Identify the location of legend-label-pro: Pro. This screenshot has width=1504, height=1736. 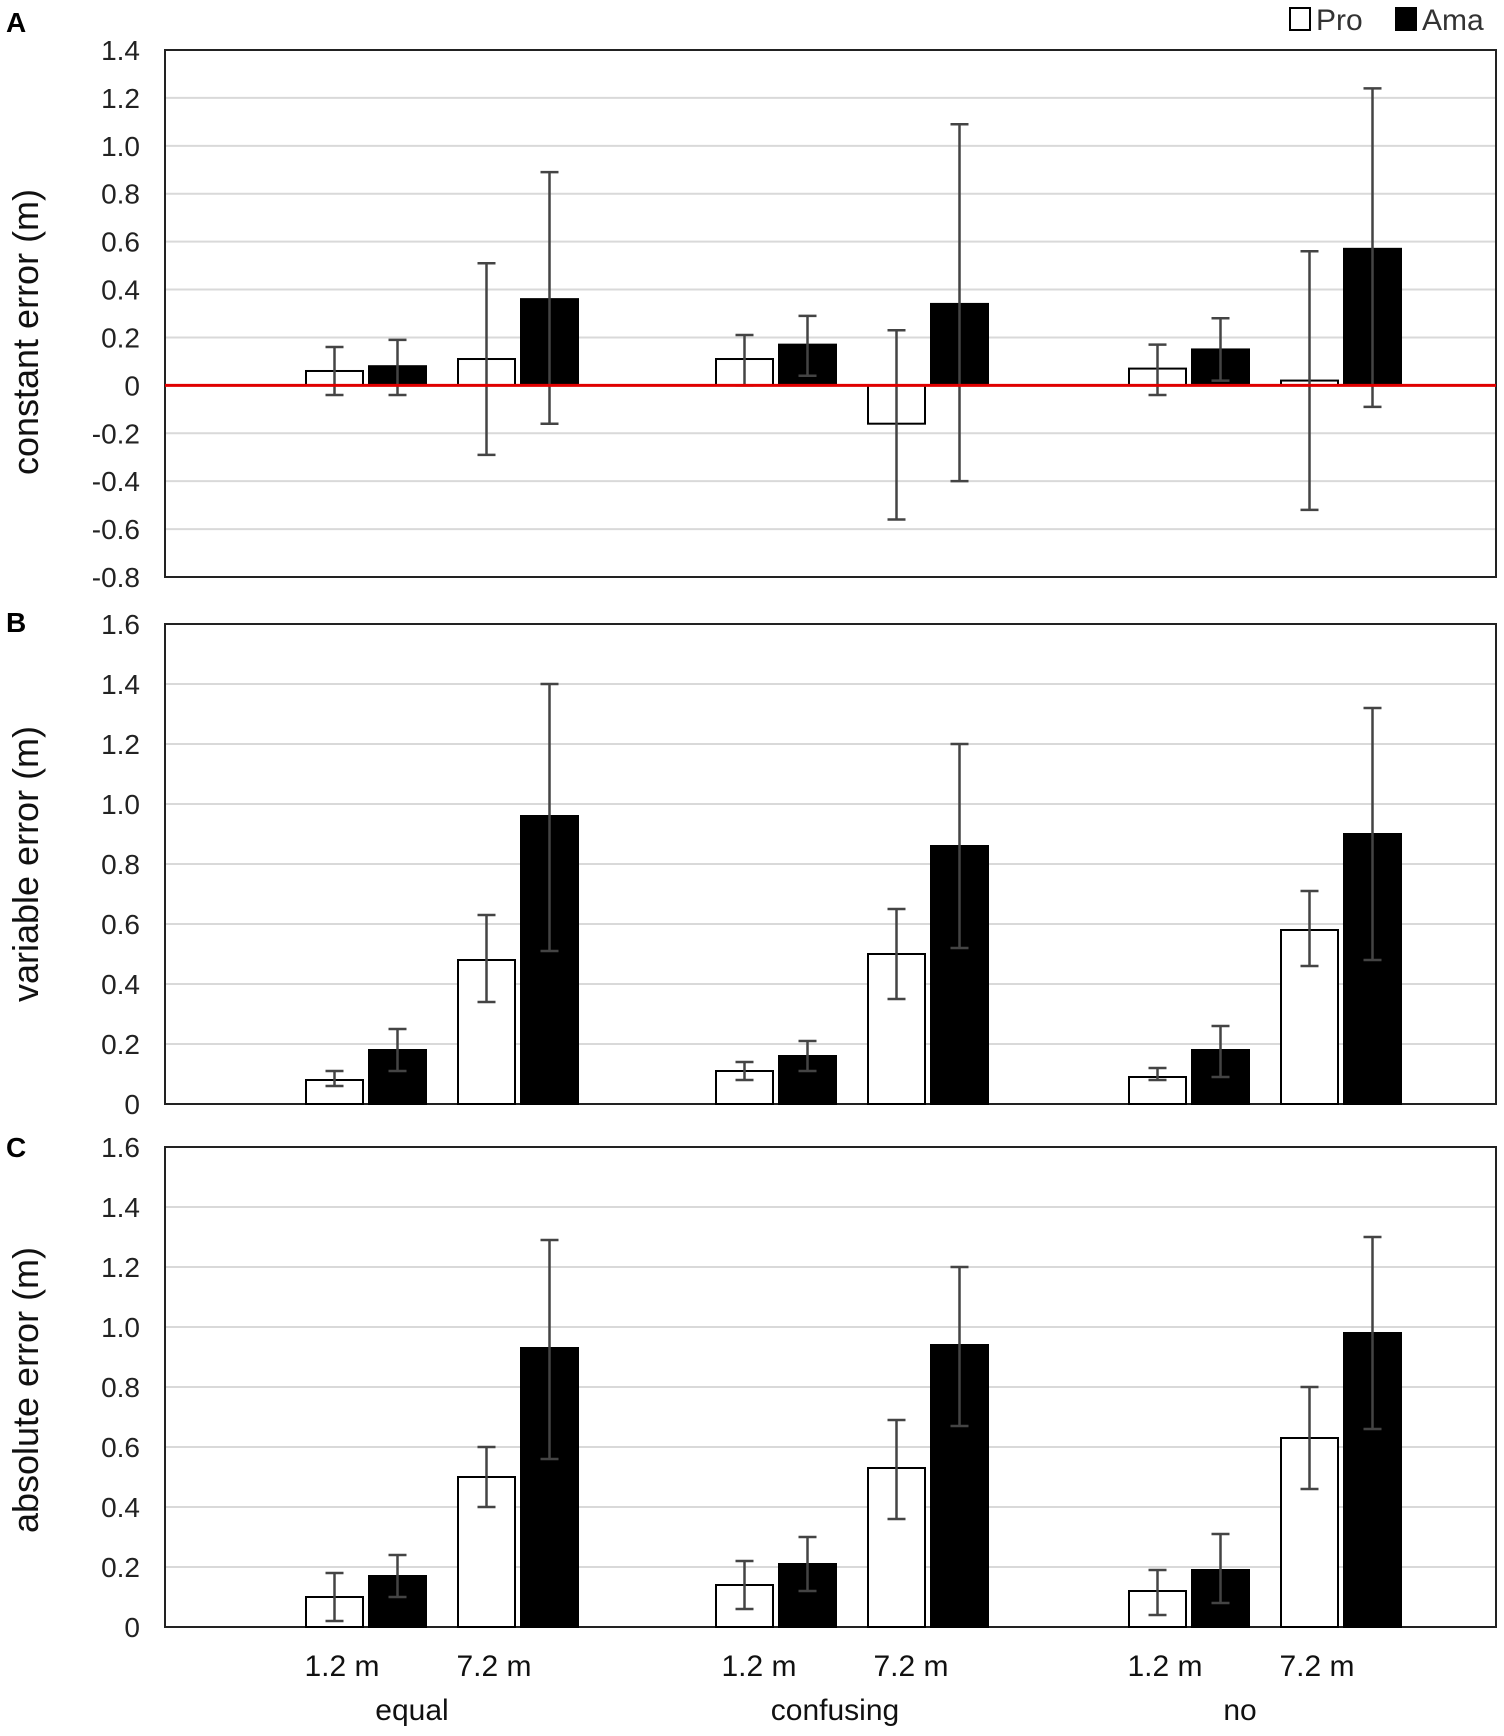
(1339, 20).